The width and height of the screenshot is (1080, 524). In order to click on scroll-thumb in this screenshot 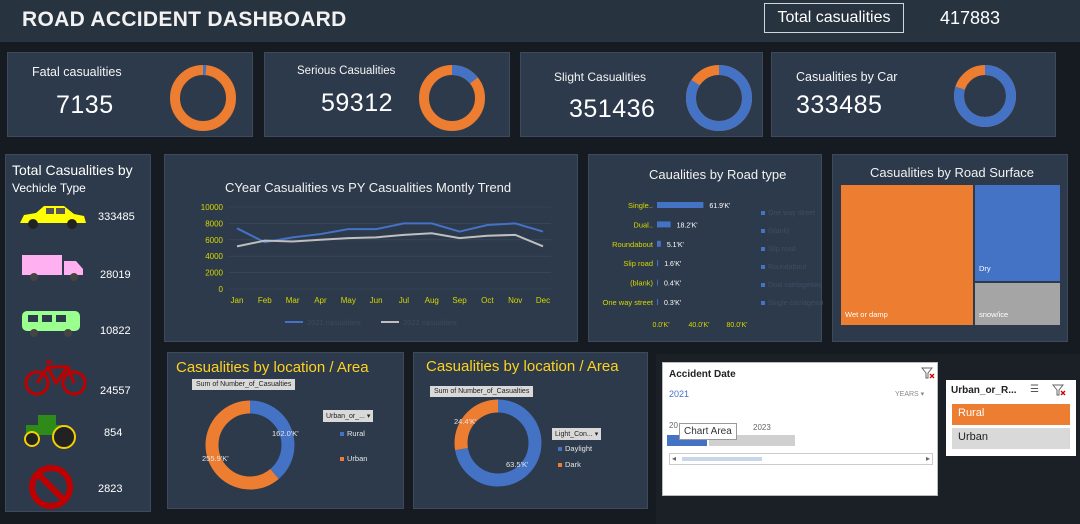, I will do `click(722, 459)`.